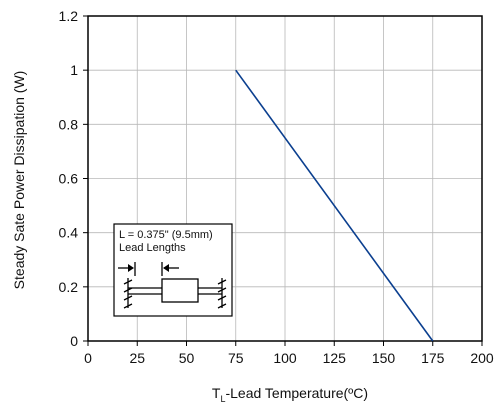 The width and height of the screenshot is (496, 409). I want to click on y-tick-label: 0.8, so click(69, 124).